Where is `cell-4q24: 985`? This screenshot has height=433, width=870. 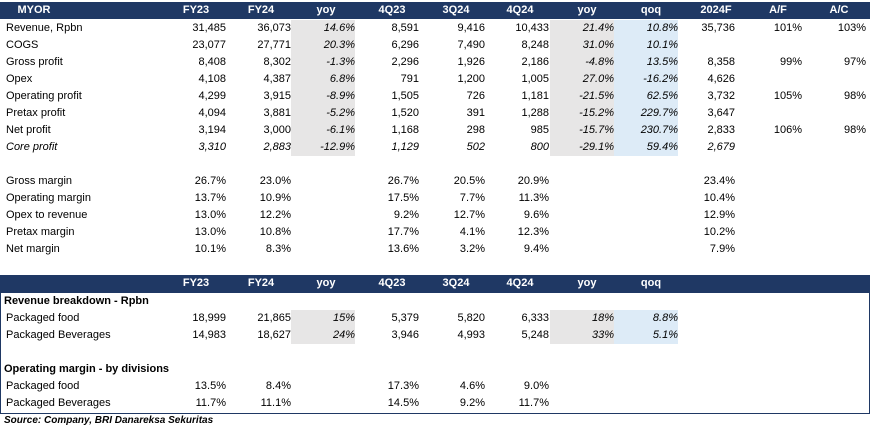 cell-4q24: 985 is located at coordinates (539, 130).